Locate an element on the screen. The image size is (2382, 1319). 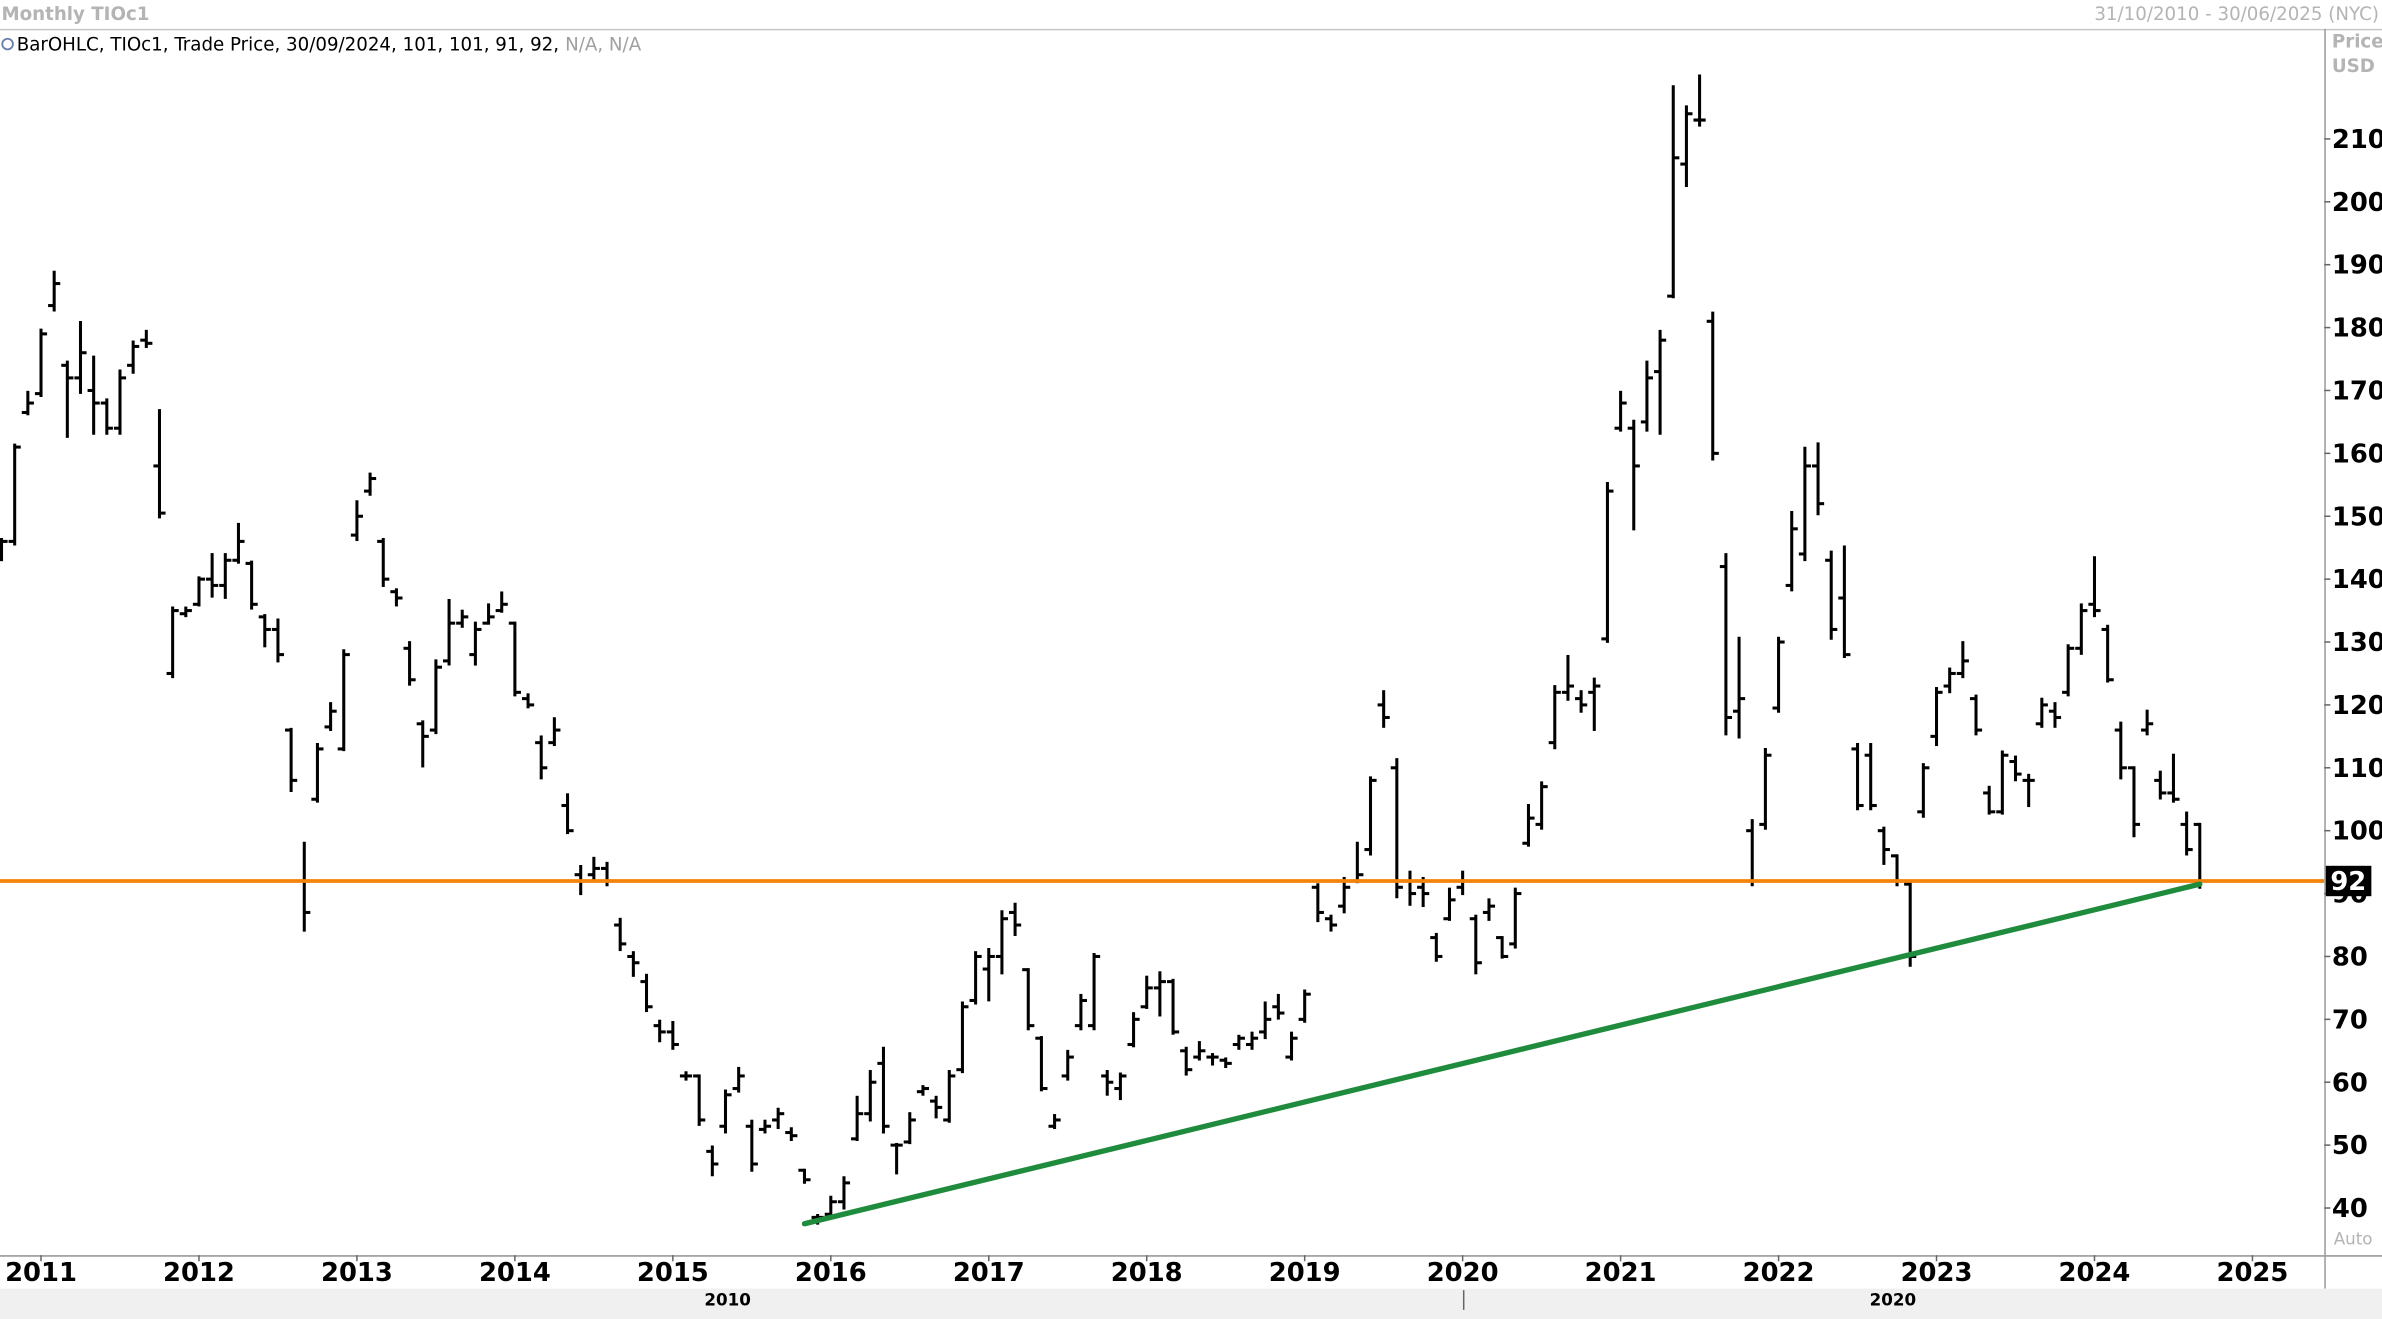
x-tick-label: 2025 is located at coordinates (2253, 1273).